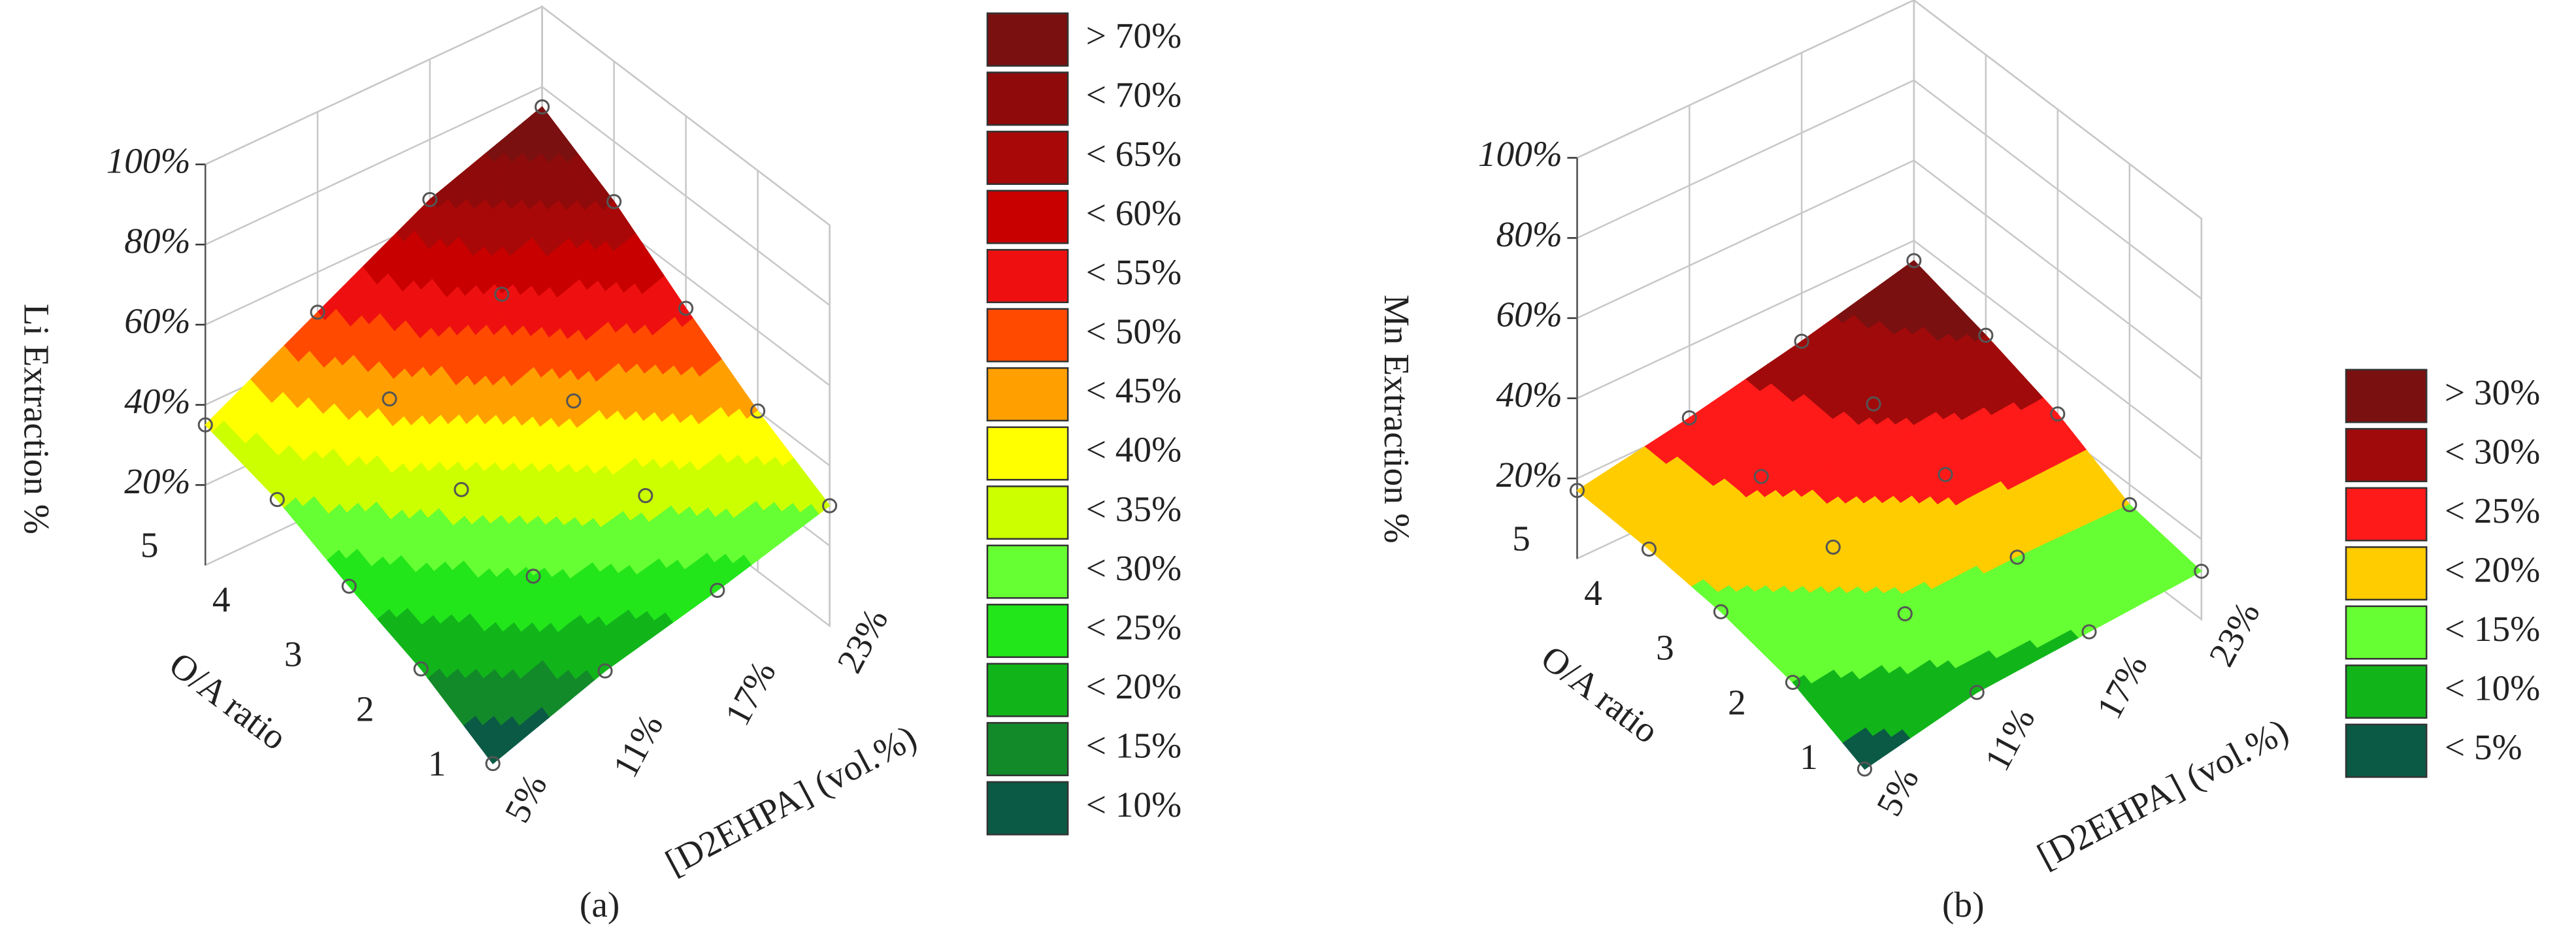 This screenshot has height=948, width=2576. I want to click on legend-label: < 15%, so click(1133, 745).